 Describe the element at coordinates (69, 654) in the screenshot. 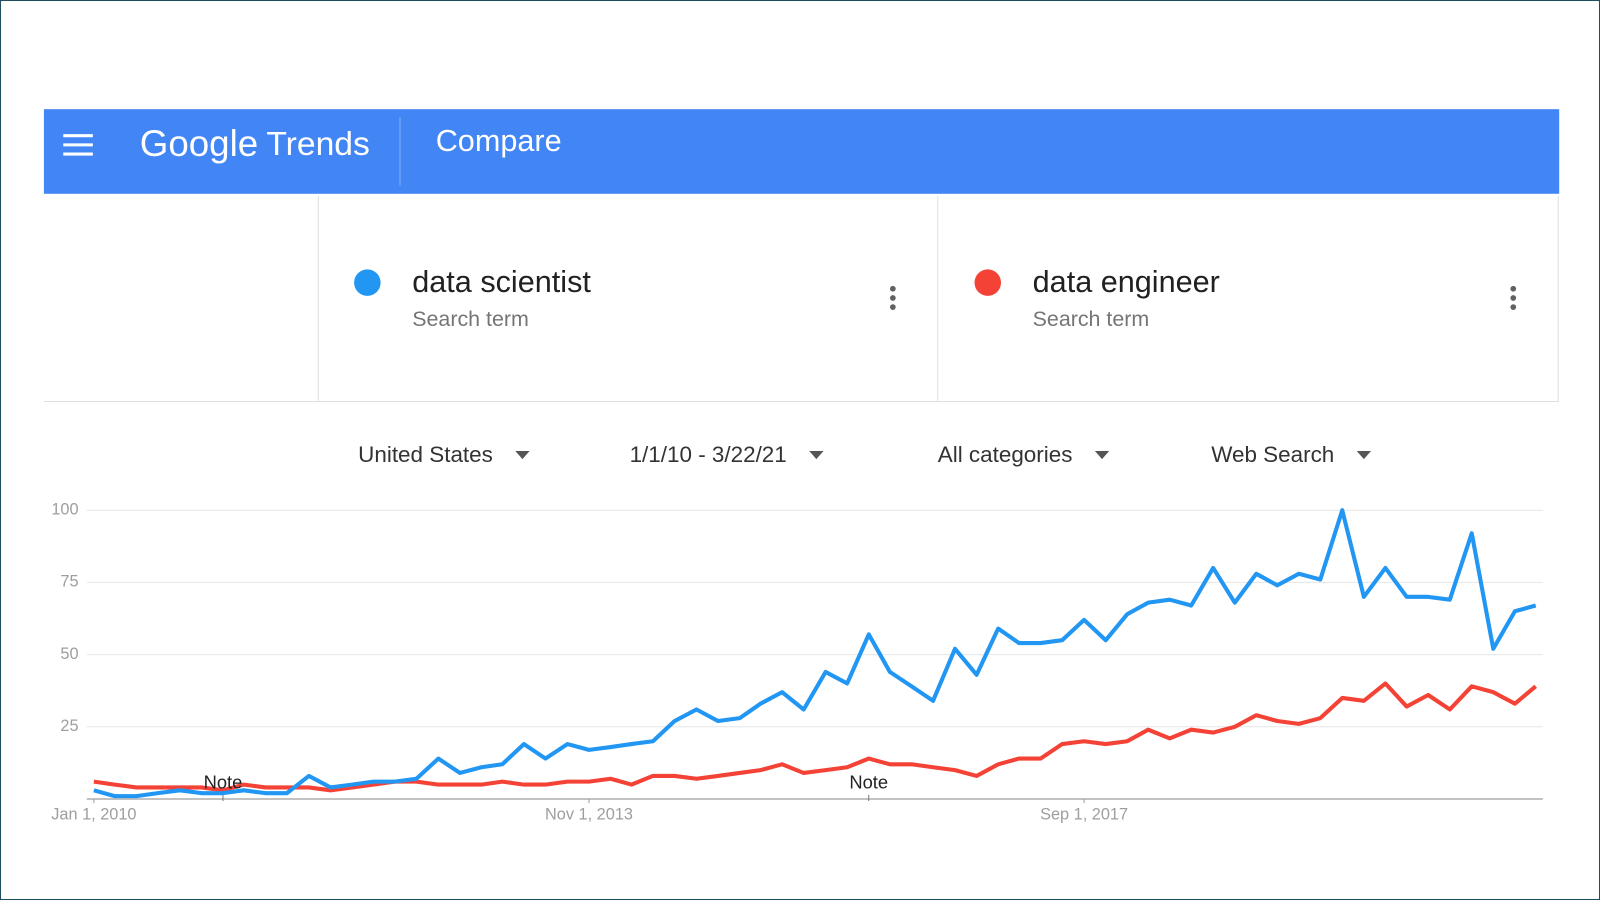

I see `y-tick-label: 50` at that location.